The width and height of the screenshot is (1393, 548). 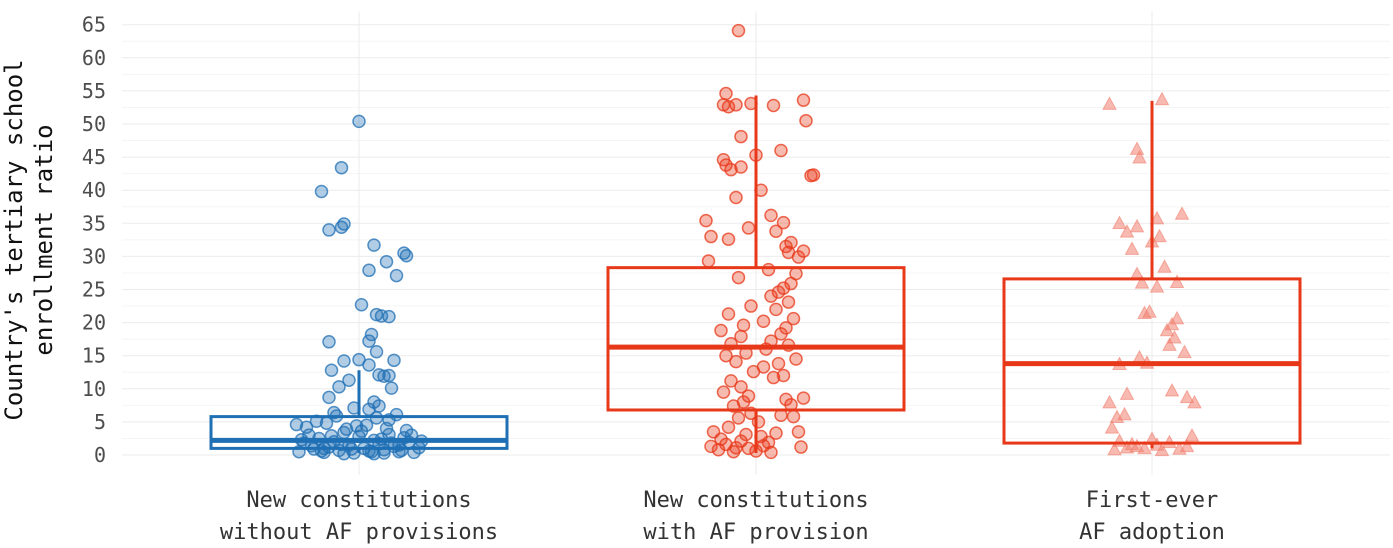 I want to click on y-tick-label: 20, so click(x=94, y=323).